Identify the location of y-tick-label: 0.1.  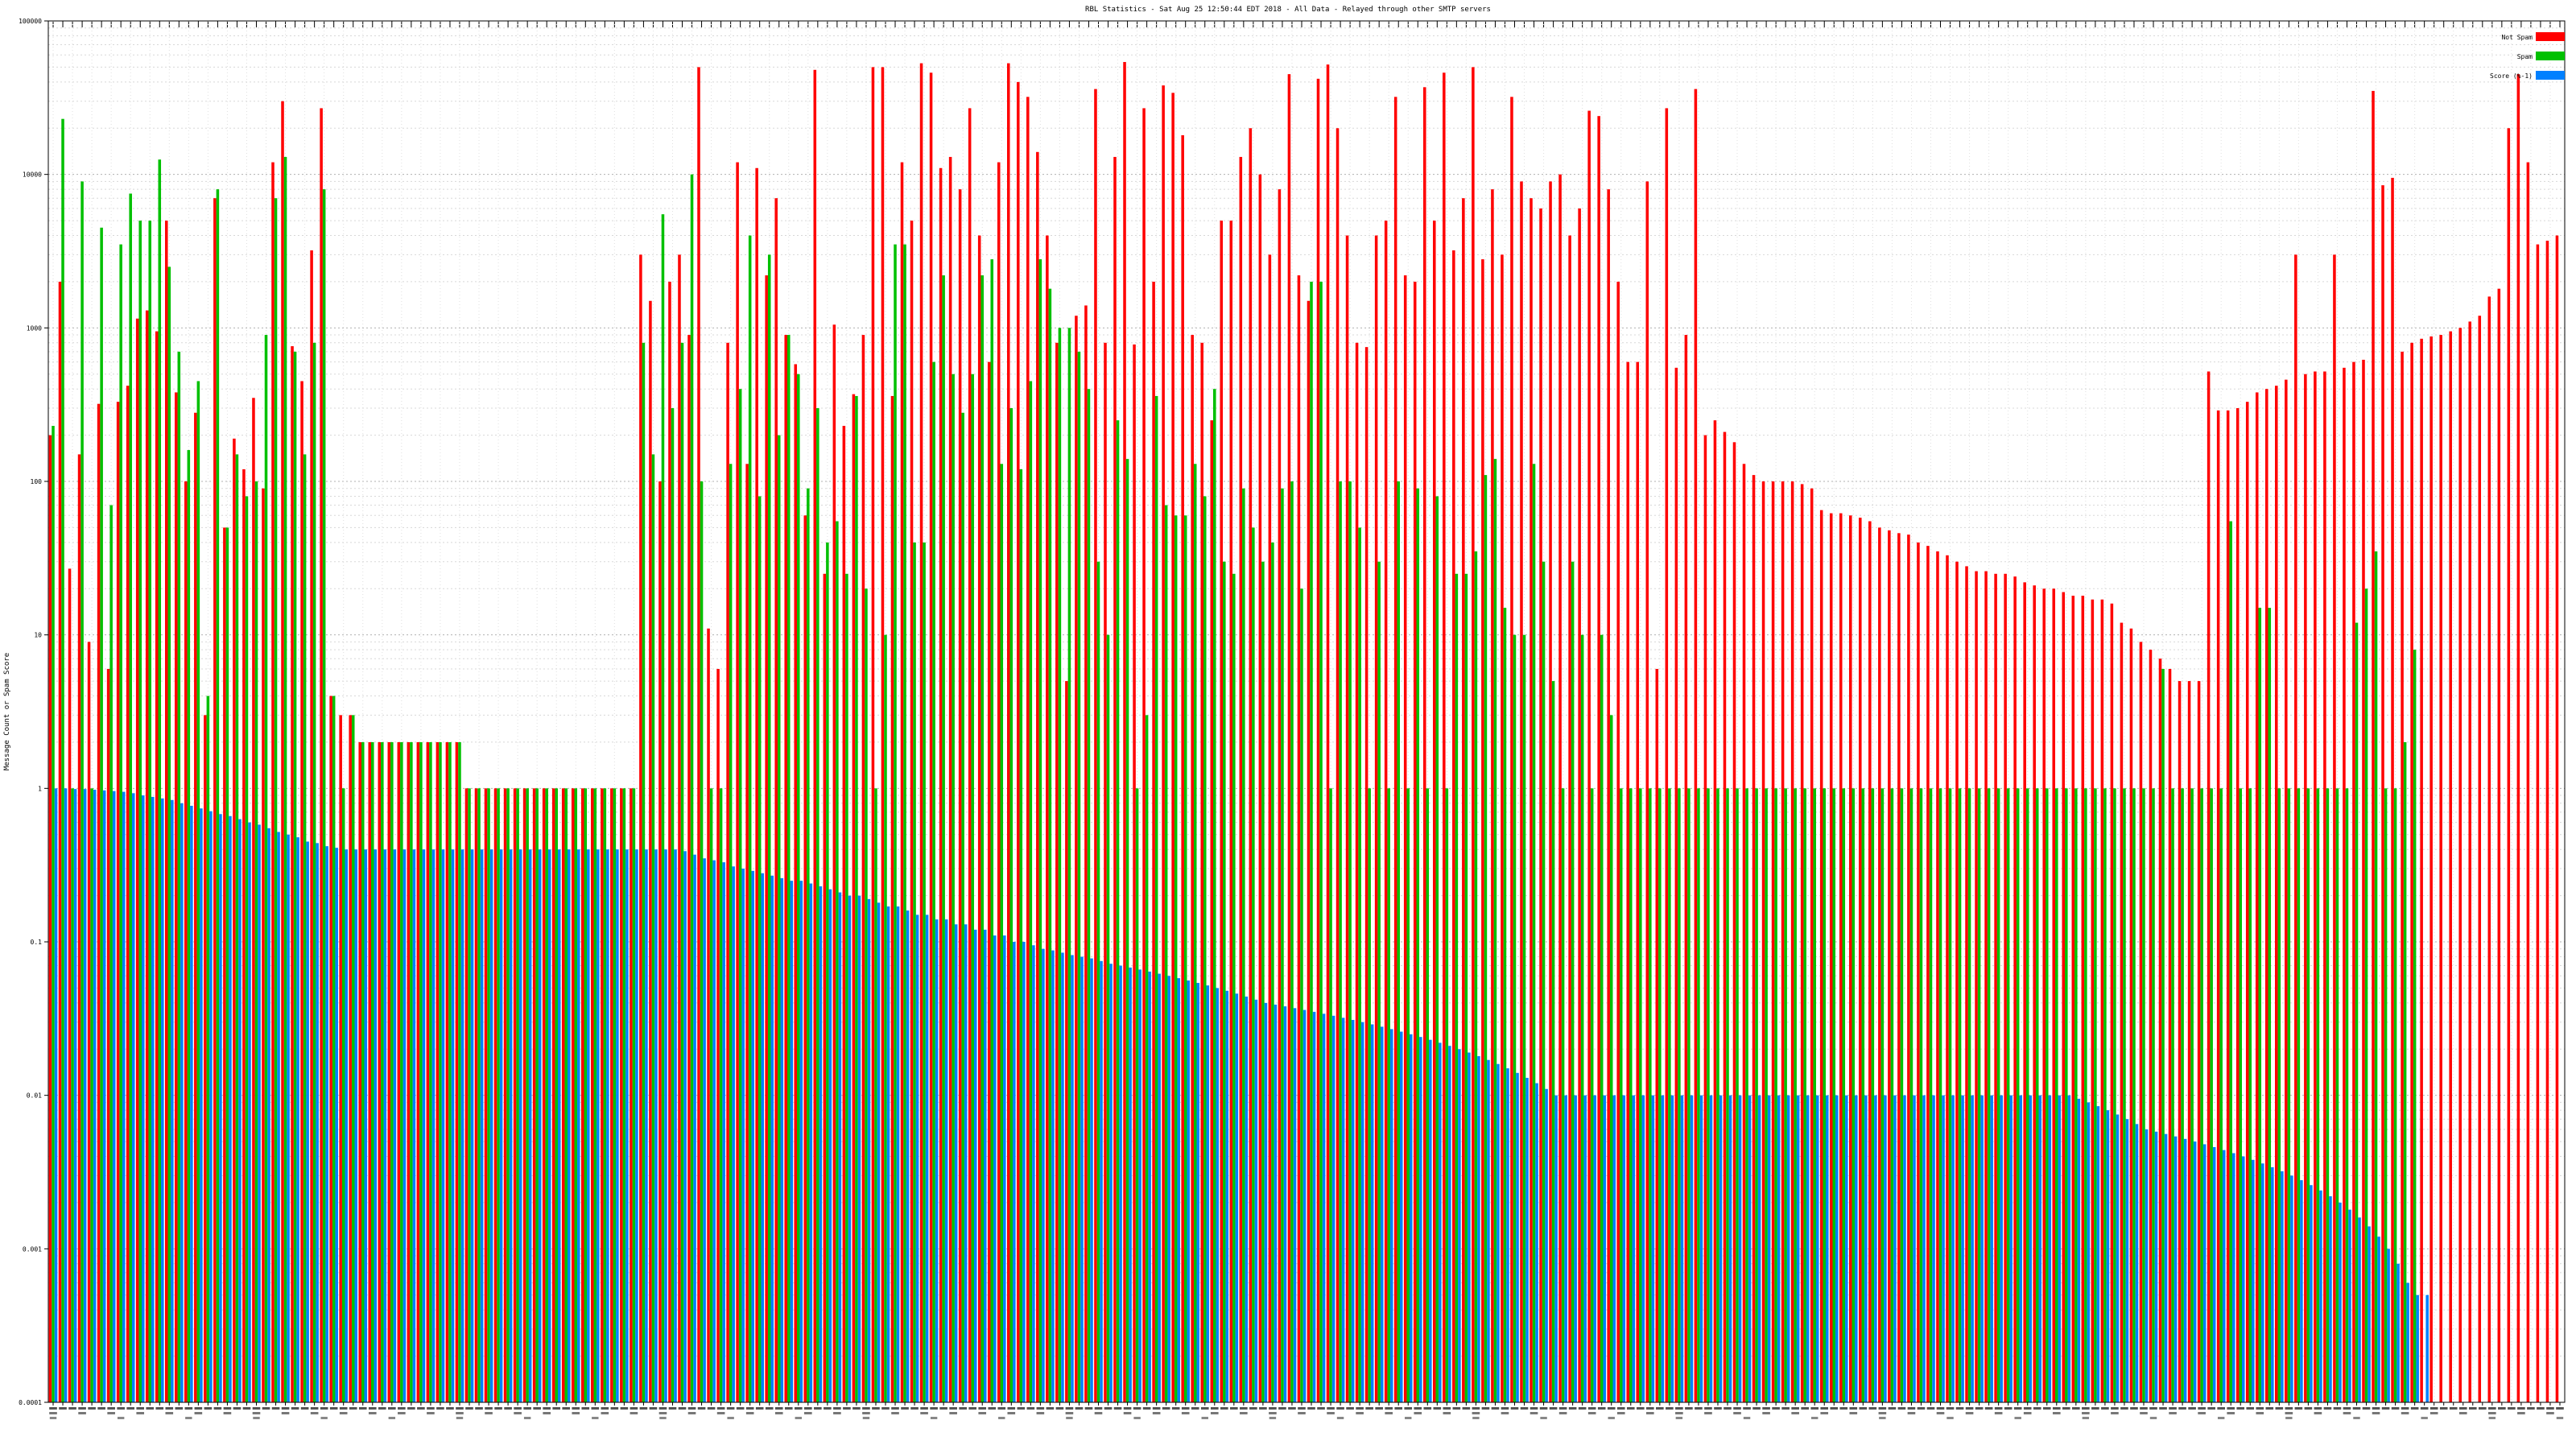
(37, 942).